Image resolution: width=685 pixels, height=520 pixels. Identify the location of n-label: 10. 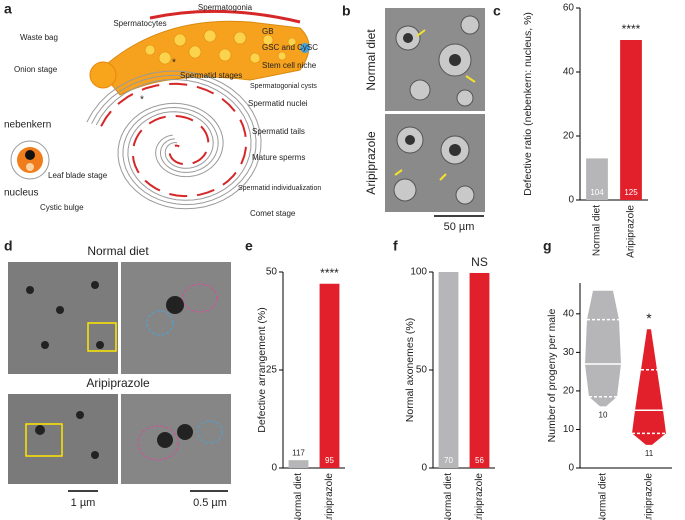
(603, 414).